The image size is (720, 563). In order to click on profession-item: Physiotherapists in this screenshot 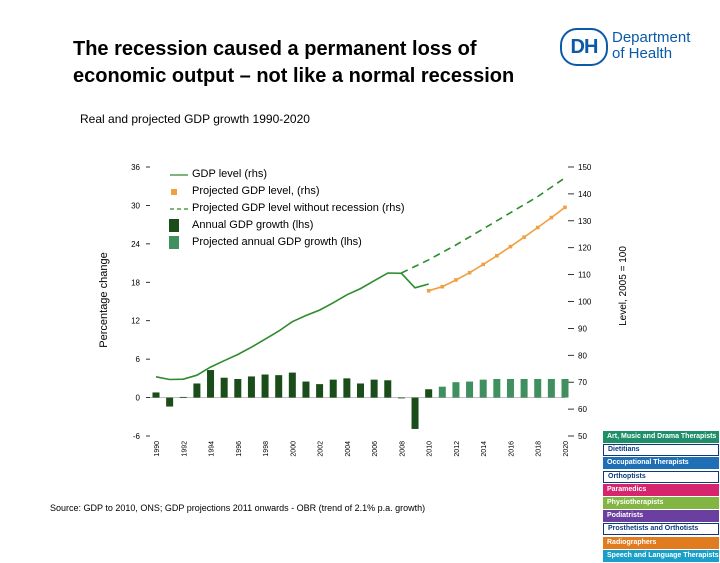, I will do `click(661, 502)`.